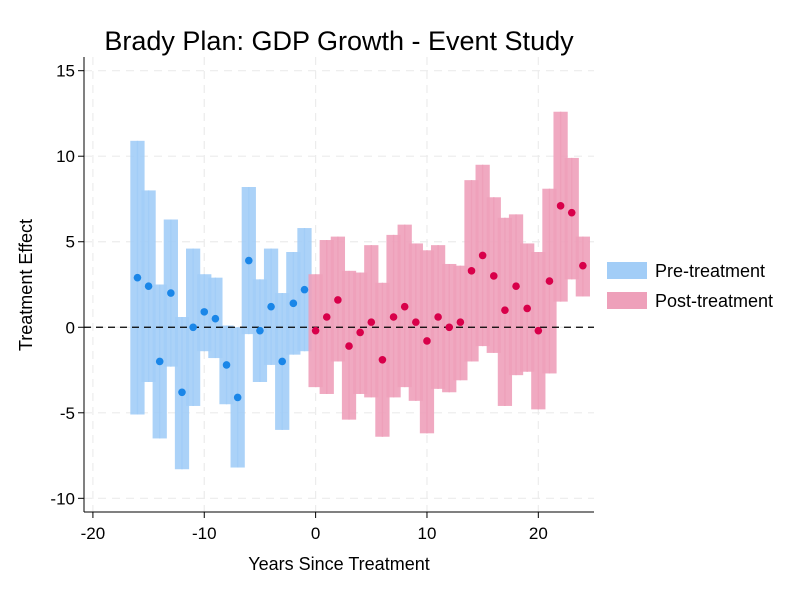  Describe the element at coordinates (70, 242) in the screenshot. I see `y-tick-label: 5` at that location.